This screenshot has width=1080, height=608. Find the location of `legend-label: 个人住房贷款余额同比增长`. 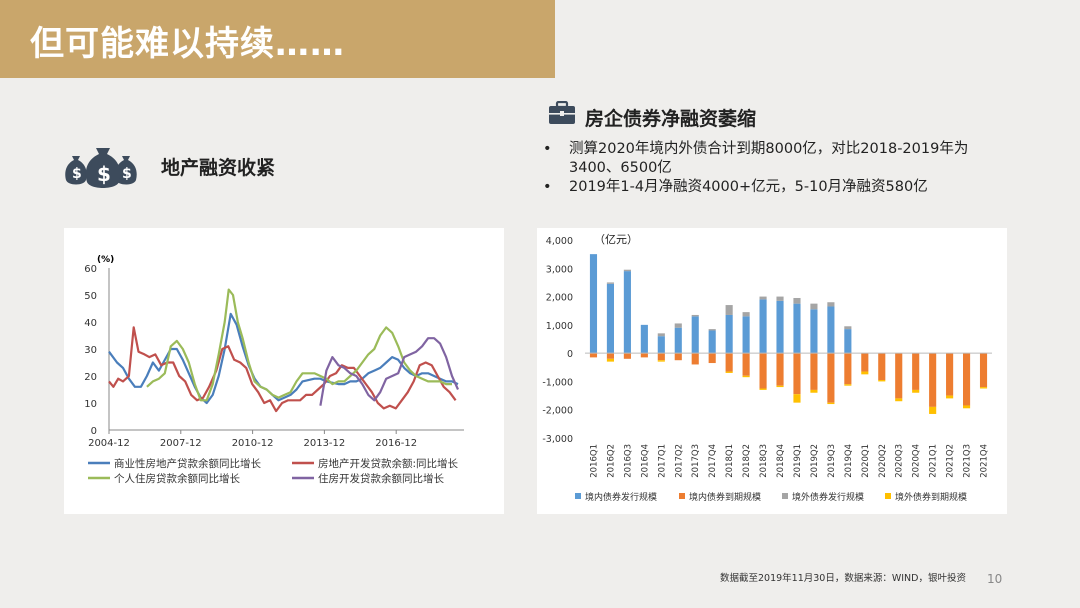

legend-label: 个人住房贷款余额同比增长 is located at coordinates (177, 478).